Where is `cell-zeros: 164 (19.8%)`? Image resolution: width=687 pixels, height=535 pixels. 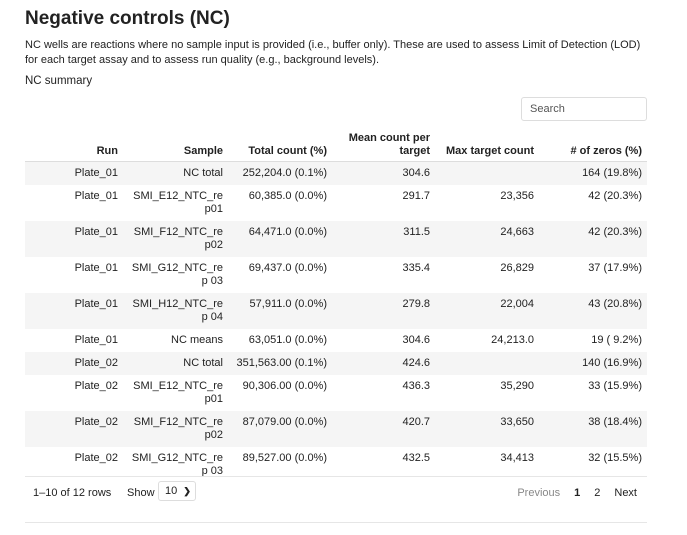
cell-zeros: 164 (19.8%) is located at coordinates (593, 173).